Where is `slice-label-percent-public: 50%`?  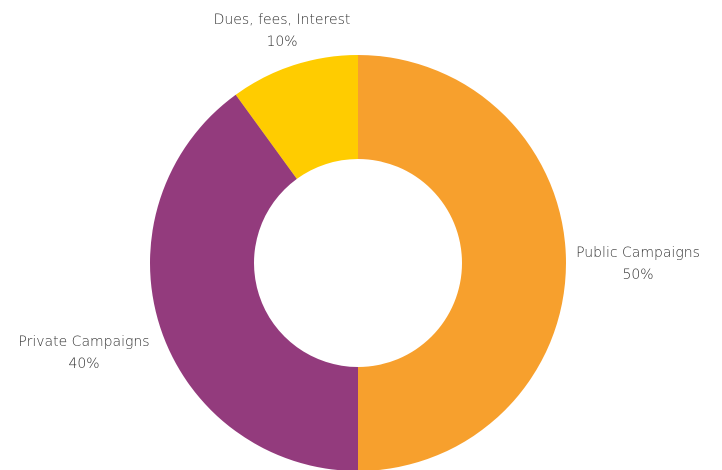 slice-label-percent-public: 50% is located at coordinates (637, 275).